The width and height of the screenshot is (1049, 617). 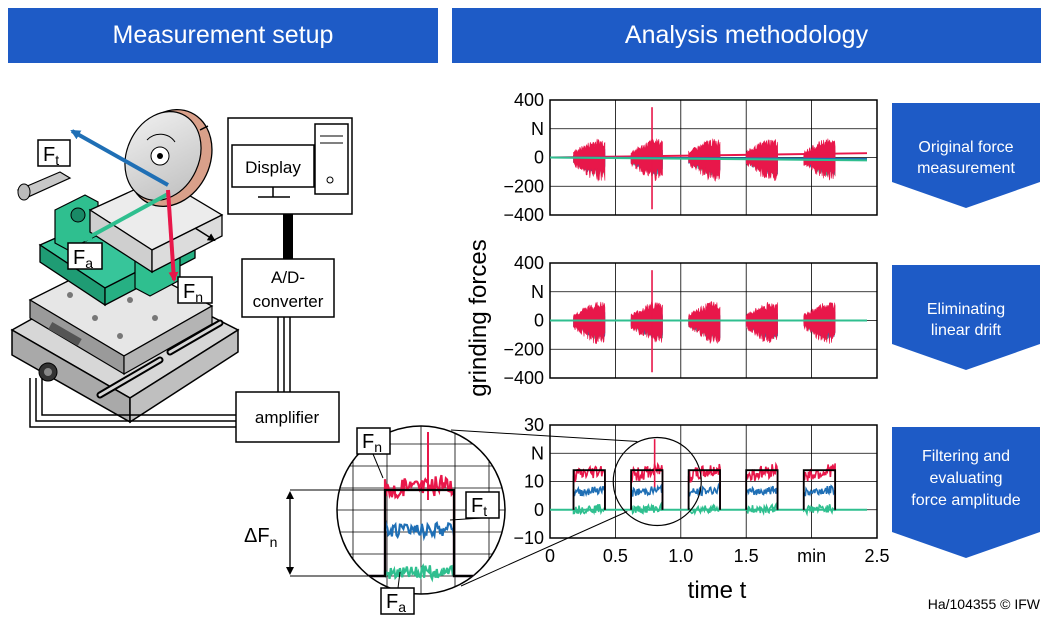 I want to click on amplifier-label: amplifier, so click(x=287, y=417).